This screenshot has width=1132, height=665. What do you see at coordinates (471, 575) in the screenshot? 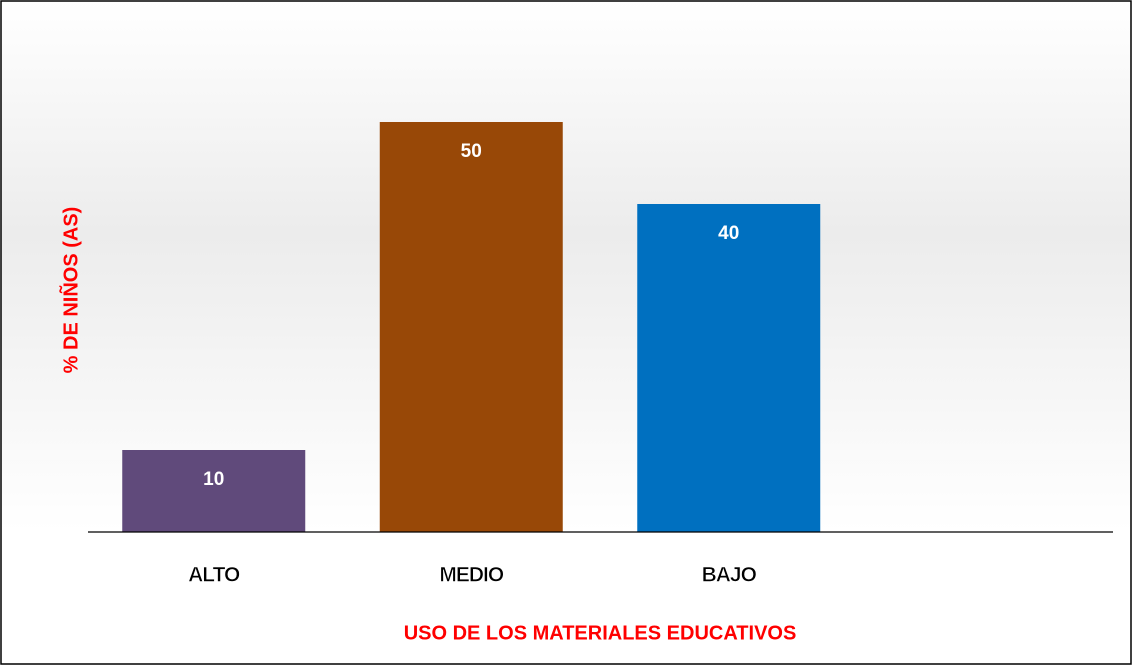
I see `x-tick-label: MEDIO` at bounding box center [471, 575].